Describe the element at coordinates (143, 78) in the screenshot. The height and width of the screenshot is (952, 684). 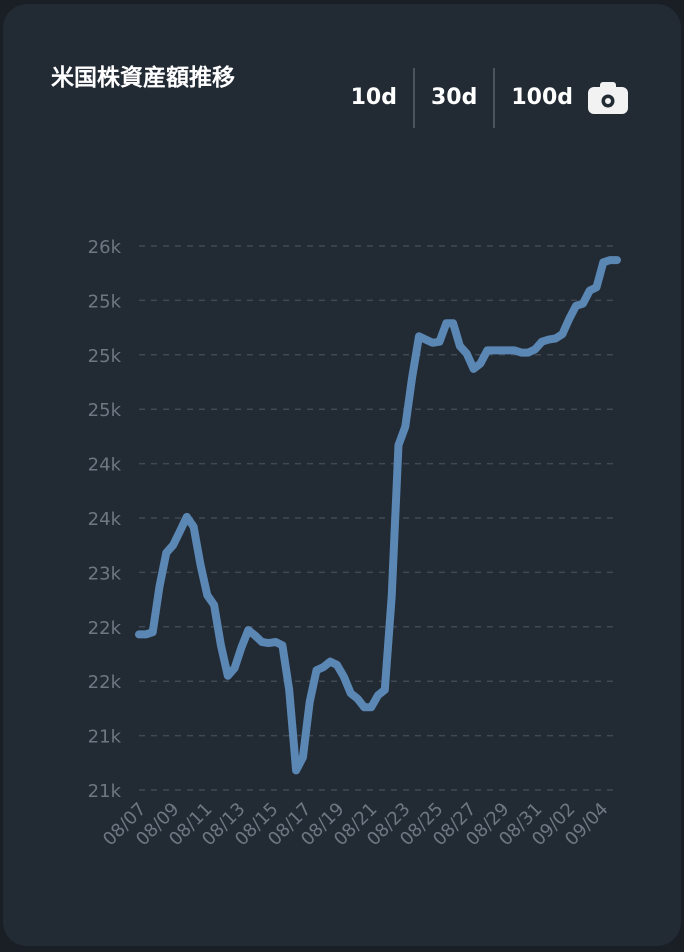
I see `page-title: 米国株資産額推移` at that location.